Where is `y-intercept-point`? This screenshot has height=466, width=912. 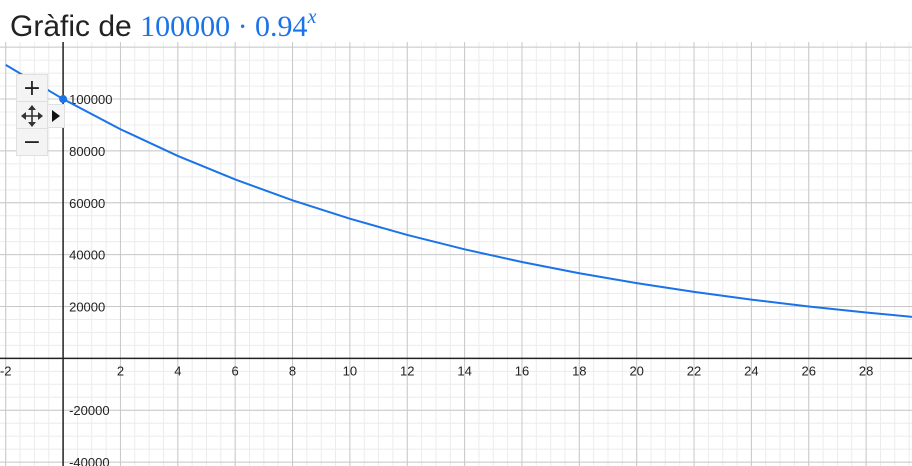
y-intercept-point is located at coordinates (63, 99).